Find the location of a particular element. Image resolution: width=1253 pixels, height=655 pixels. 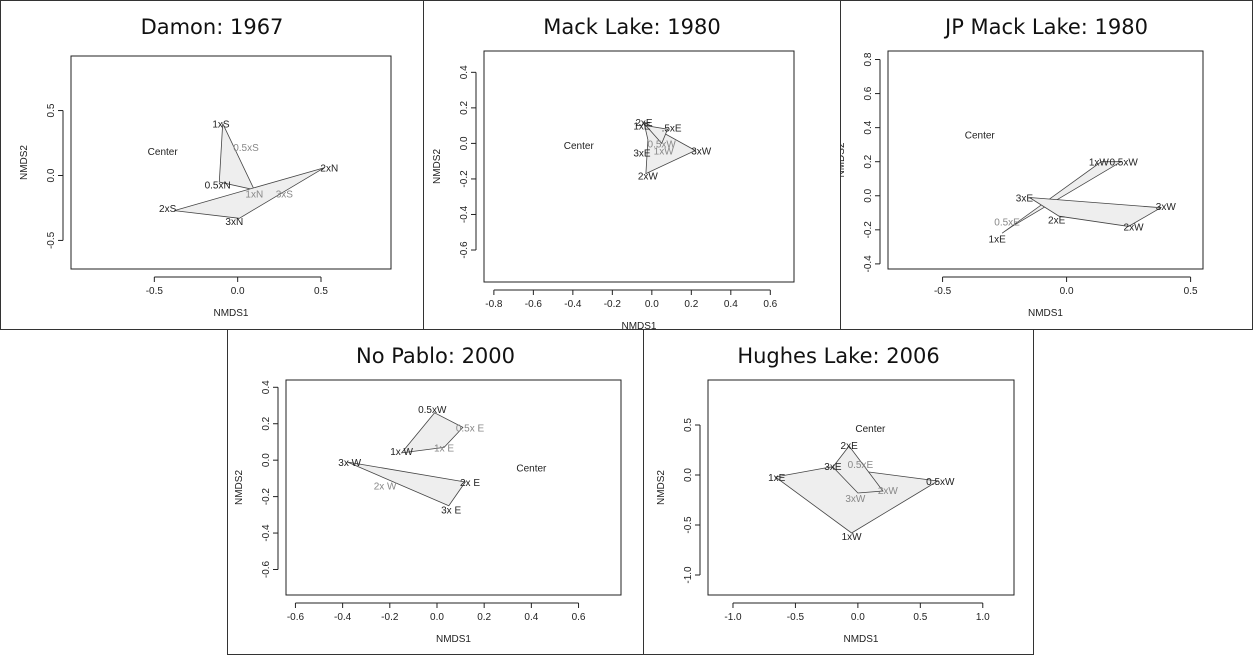

chart-title: No Pablo: 2000 is located at coordinates (435, 356).